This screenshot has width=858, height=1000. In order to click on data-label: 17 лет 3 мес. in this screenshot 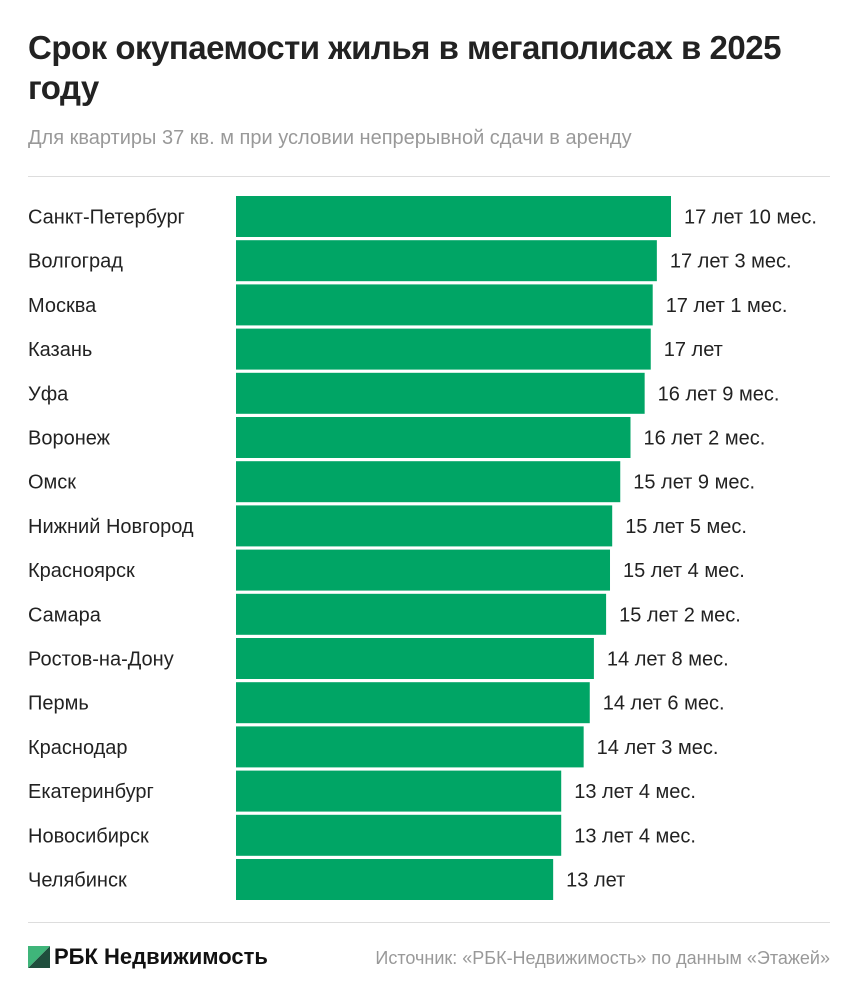, I will do `click(731, 262)`.